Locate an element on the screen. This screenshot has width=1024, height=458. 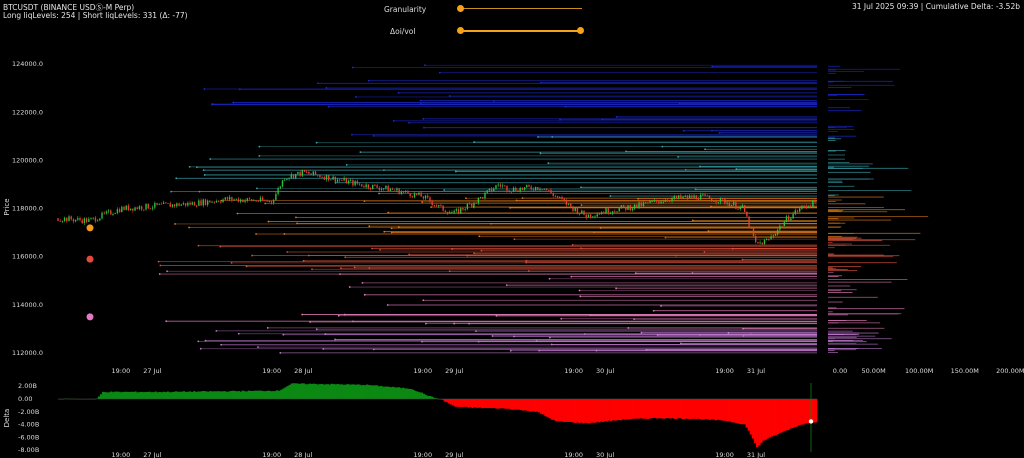
profile-axis: 0.00 50.00M 100.00M 150.00M 200.00M is located at coordinates (928, 371).